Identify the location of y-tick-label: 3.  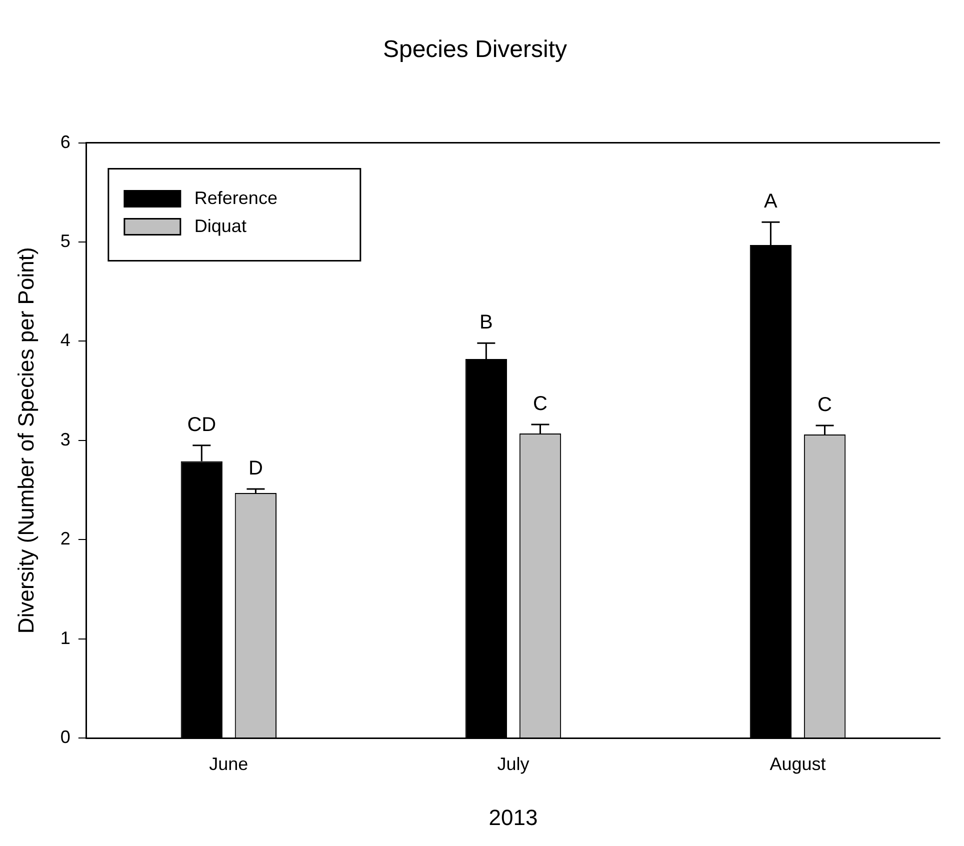
(65, 439).